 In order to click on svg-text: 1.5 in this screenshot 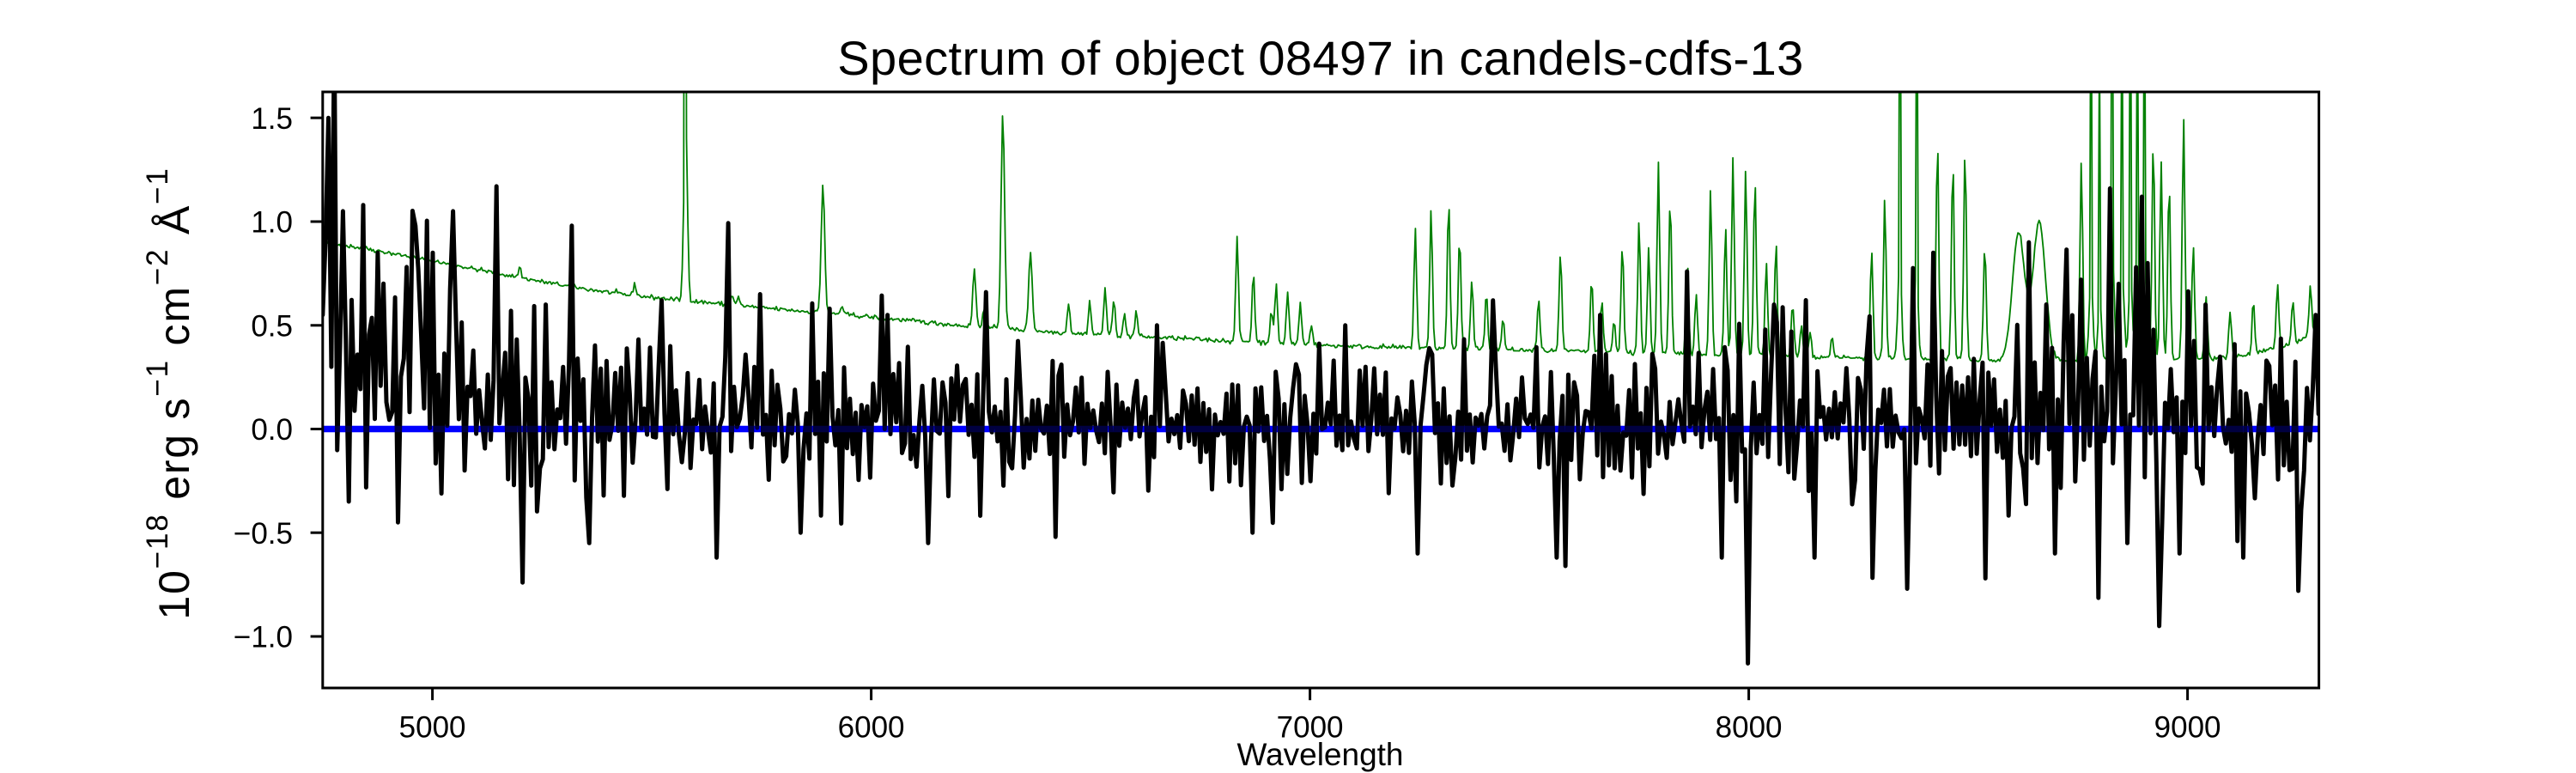, I will do `click(272, 119)`.